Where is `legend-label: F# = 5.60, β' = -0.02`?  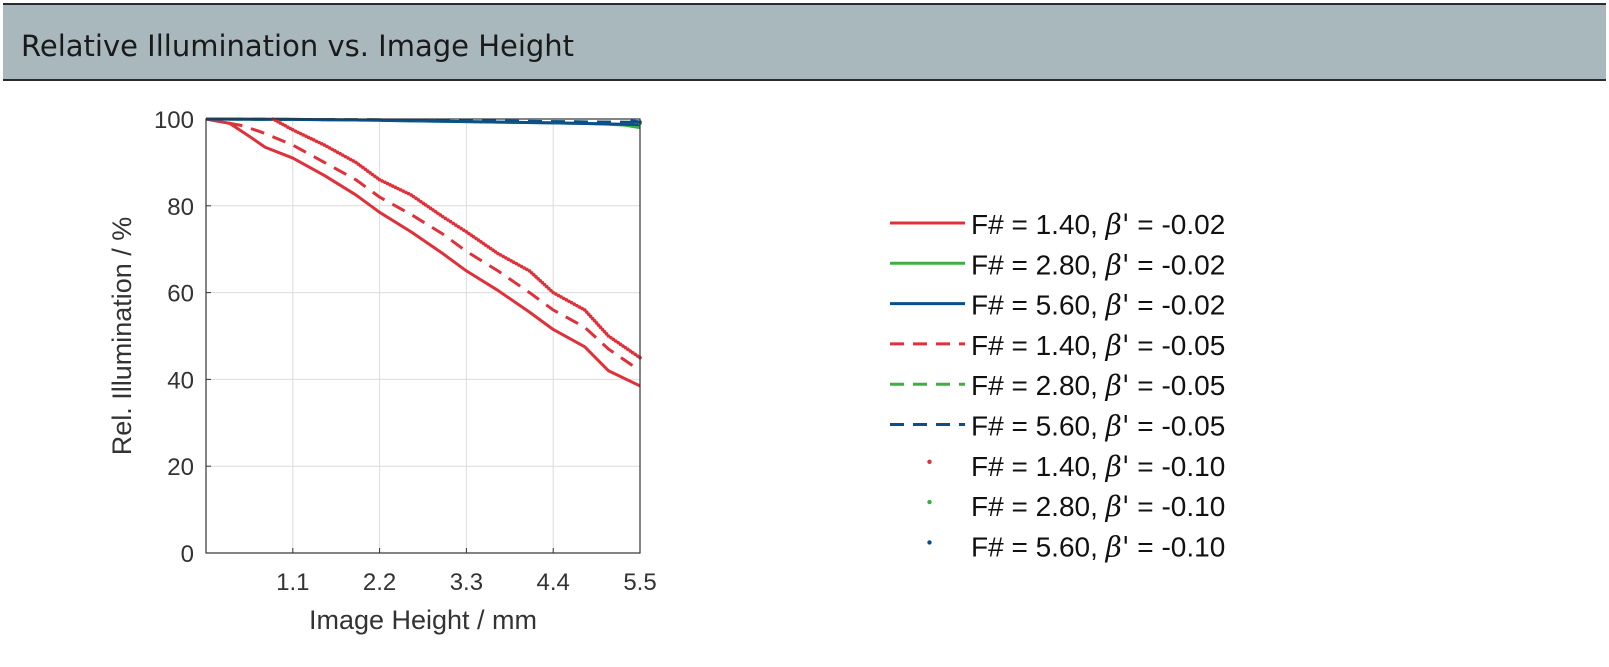 legend-label: F# = 5.60, β' = -0.02 is located at coordinates (1098, 305).